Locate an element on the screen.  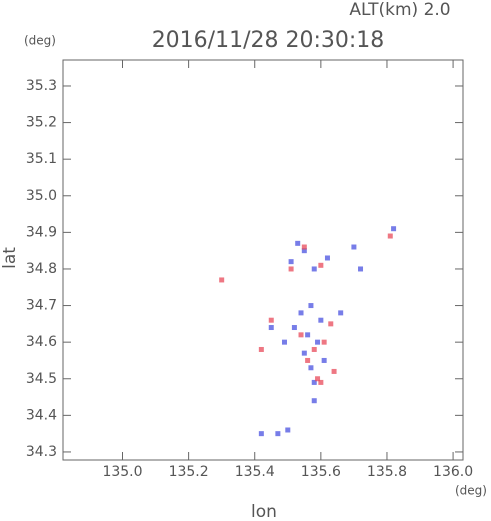
y-tick-label: 34.6 is located at coordinates (41, 342).